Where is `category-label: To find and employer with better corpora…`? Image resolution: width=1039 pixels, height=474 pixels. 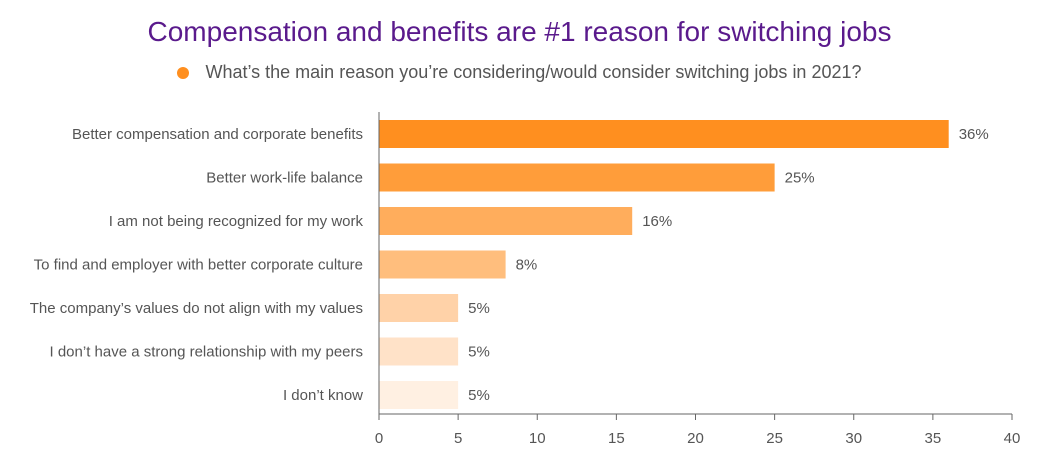 category-label: To find and employer with better corpora… is located at coordinates (198, 265).